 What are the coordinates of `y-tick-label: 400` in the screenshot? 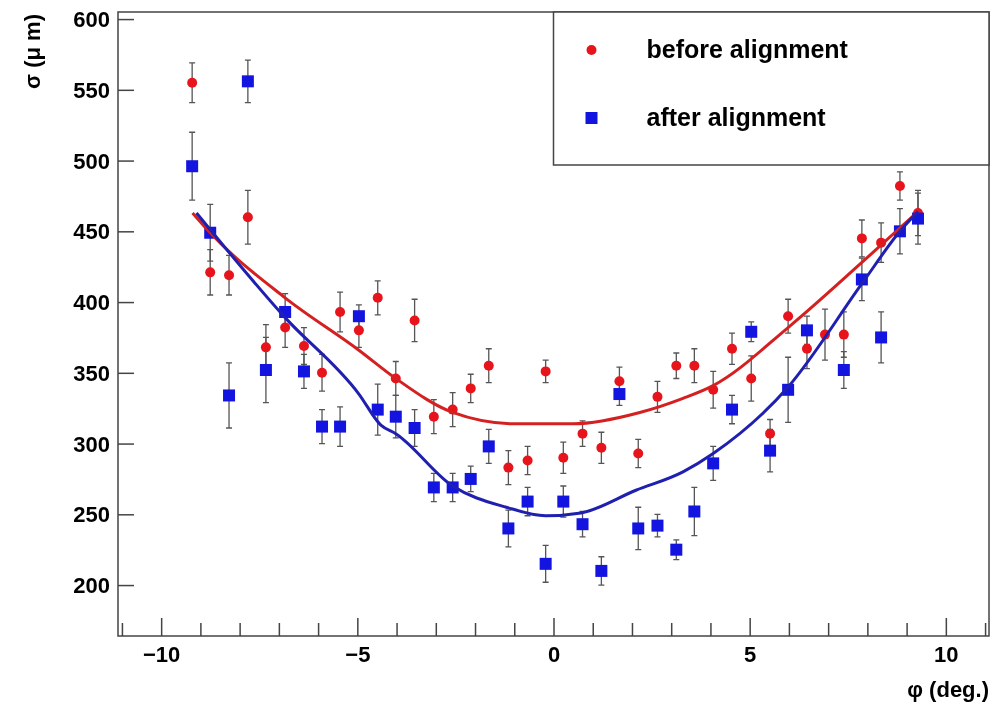 It's located at (91, 303).